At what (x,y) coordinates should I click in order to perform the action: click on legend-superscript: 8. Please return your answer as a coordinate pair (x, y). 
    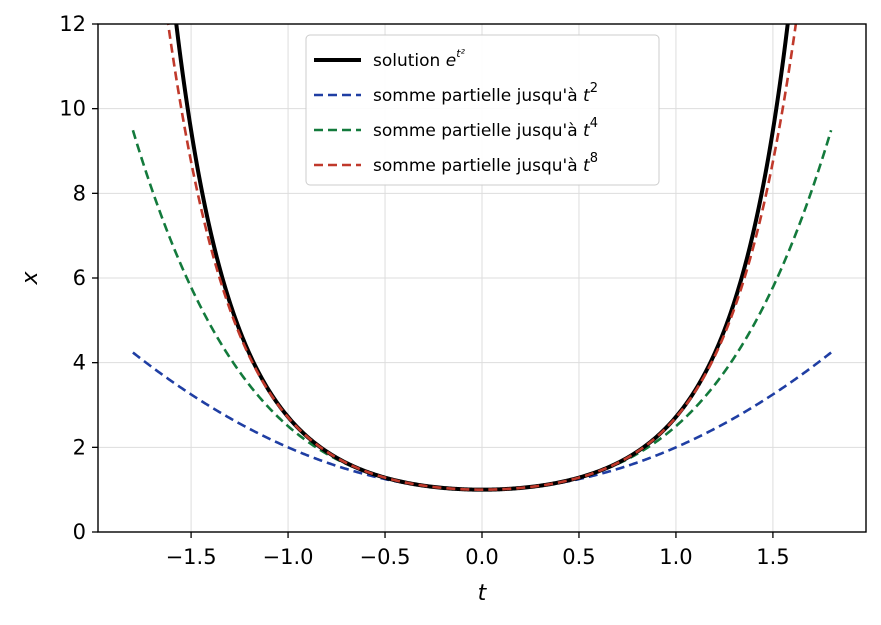
    Looking at the image, I should click on (594, 158).